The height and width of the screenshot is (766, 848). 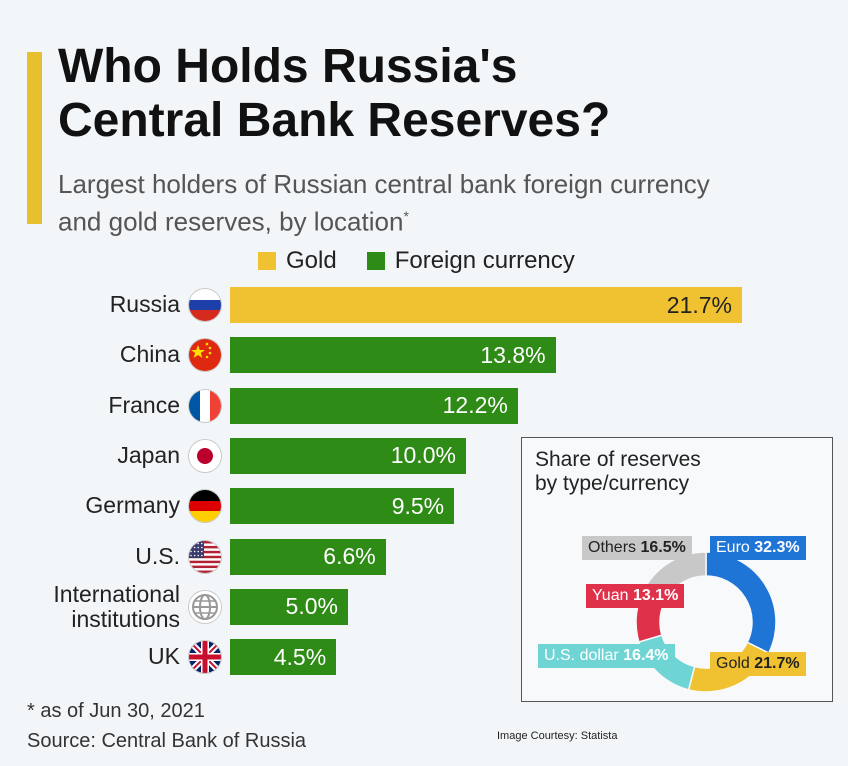 I want to click on bar-value-label: 5.0%, so click(x=311, y=606).